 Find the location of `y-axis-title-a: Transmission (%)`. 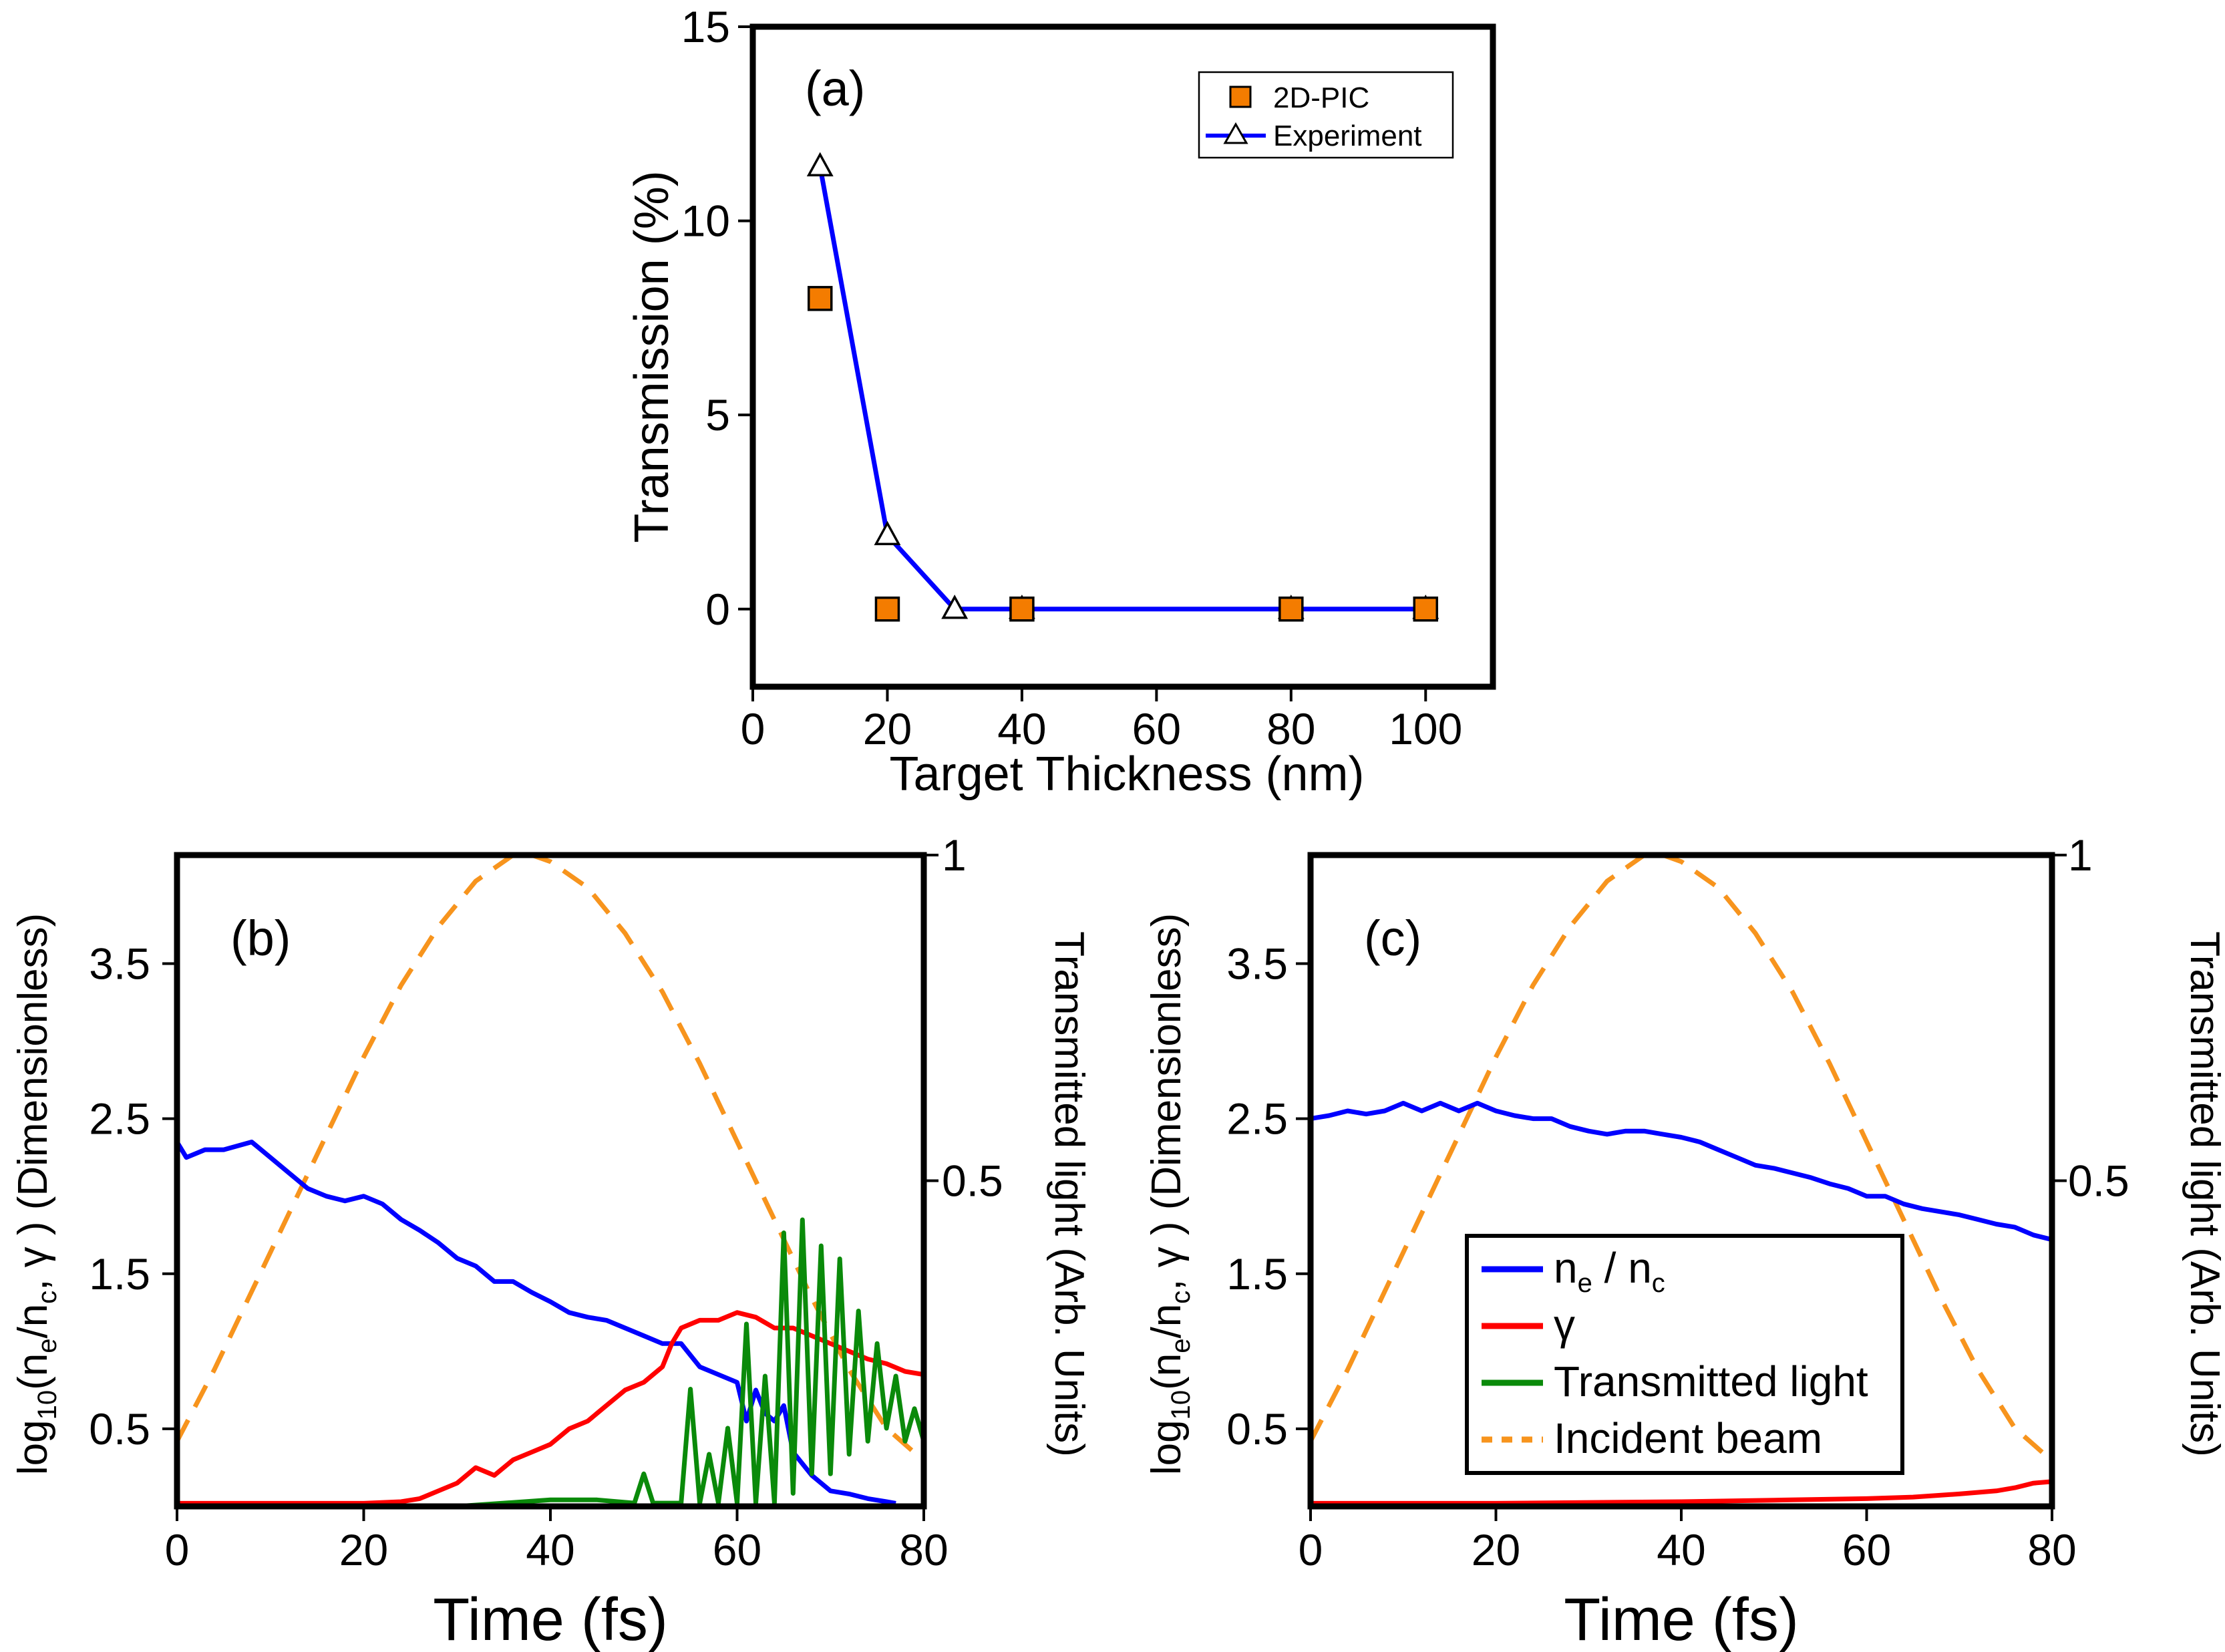

y-axis-title-a: Transmission (%) is located at coordinates (652, 356).